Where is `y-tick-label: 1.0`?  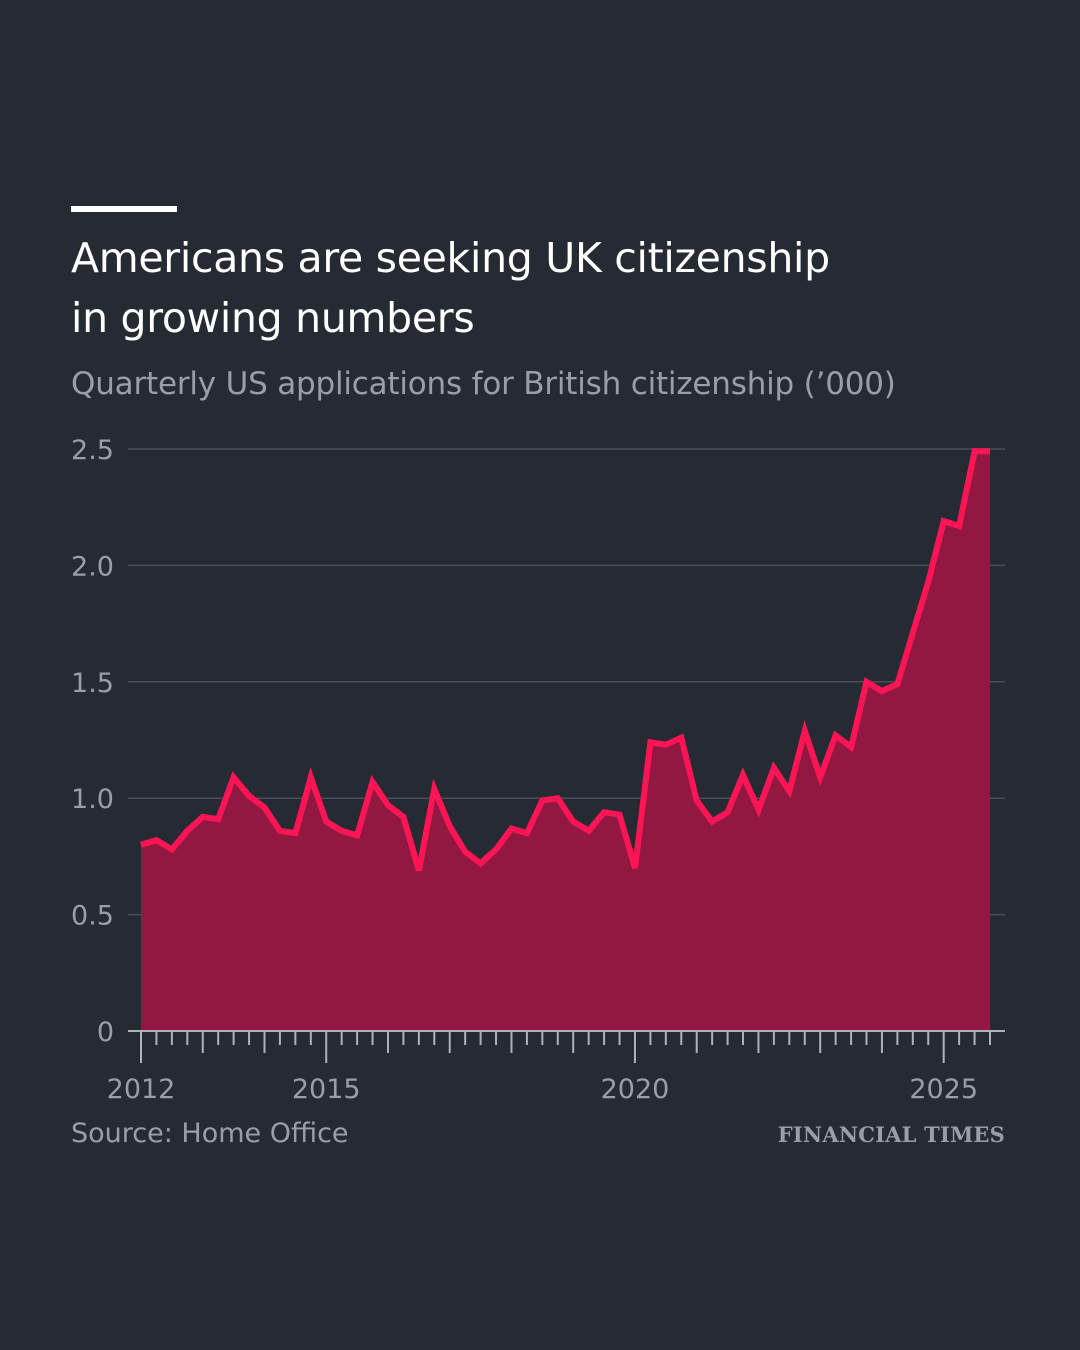
y-tick-label: 1.0 is located at coordinates (92, 799).